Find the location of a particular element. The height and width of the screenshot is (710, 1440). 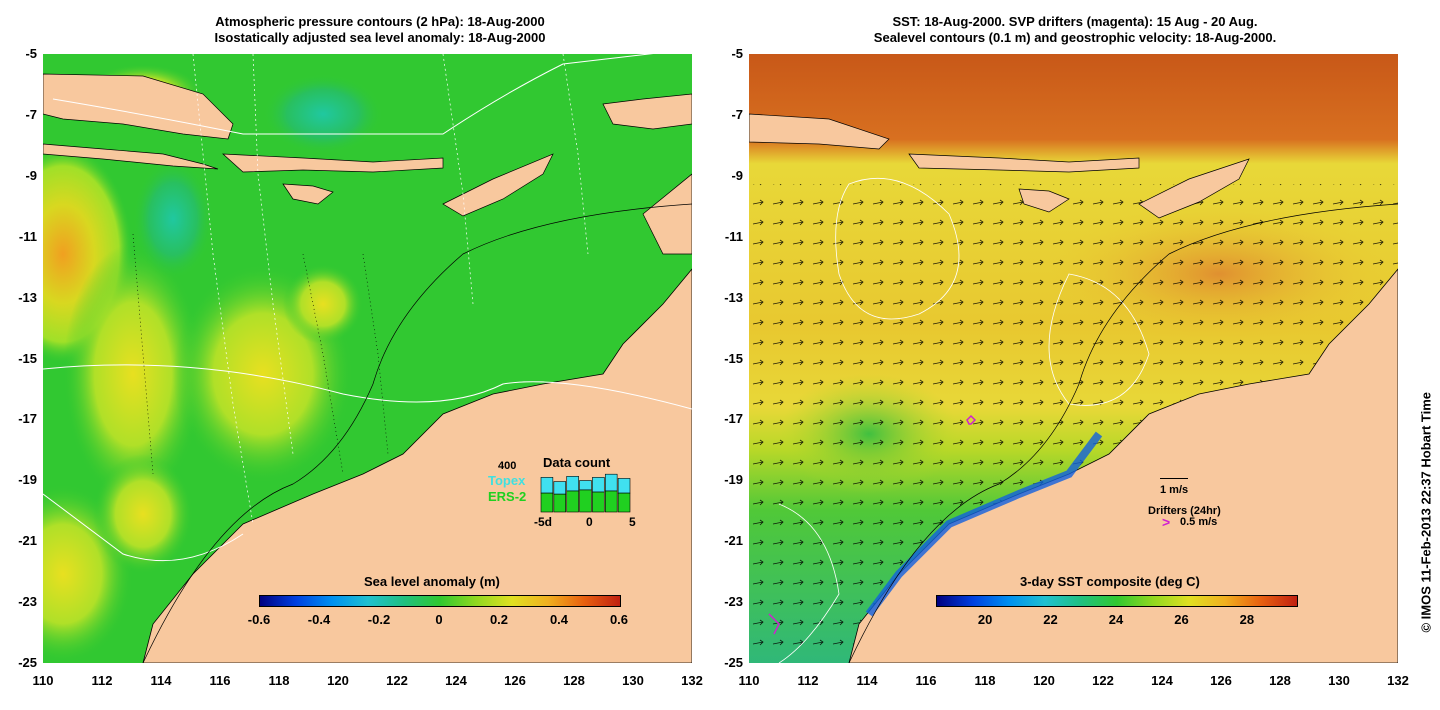

drifter-arrow-icon: > is located at coordinates (1166, 522).